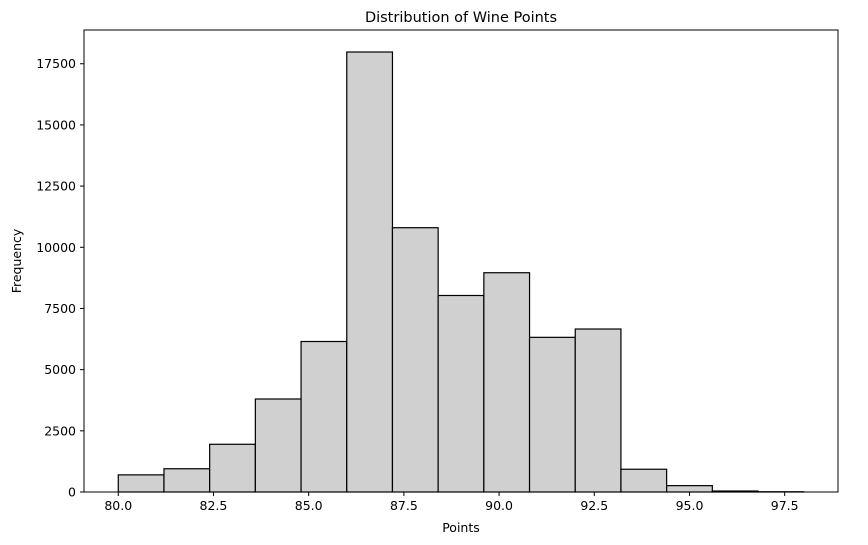  What do you see at coordinates (404, 505) in the screenshot?
I see `x-tick-label: 87.5` at bounding box center [404, 505].